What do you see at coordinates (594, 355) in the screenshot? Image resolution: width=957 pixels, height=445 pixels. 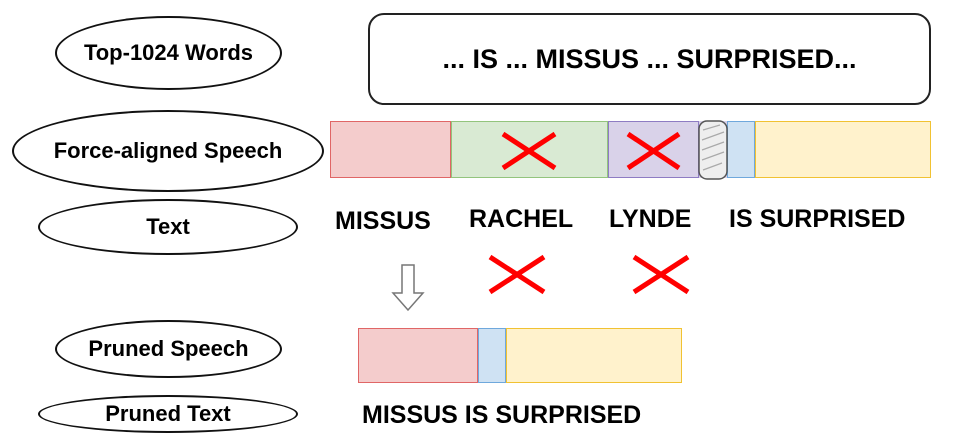 I see `pruned-segment-surprised` at bounding box center [594, 355].